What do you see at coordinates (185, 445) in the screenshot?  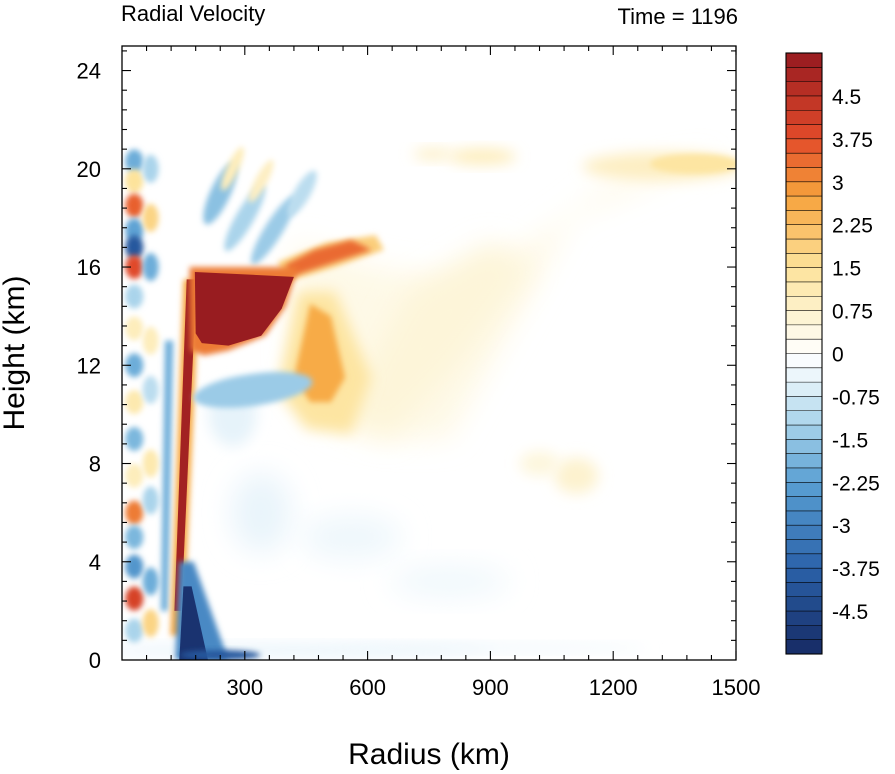 I see `eyewall-band` at bounding box center [185, 445].